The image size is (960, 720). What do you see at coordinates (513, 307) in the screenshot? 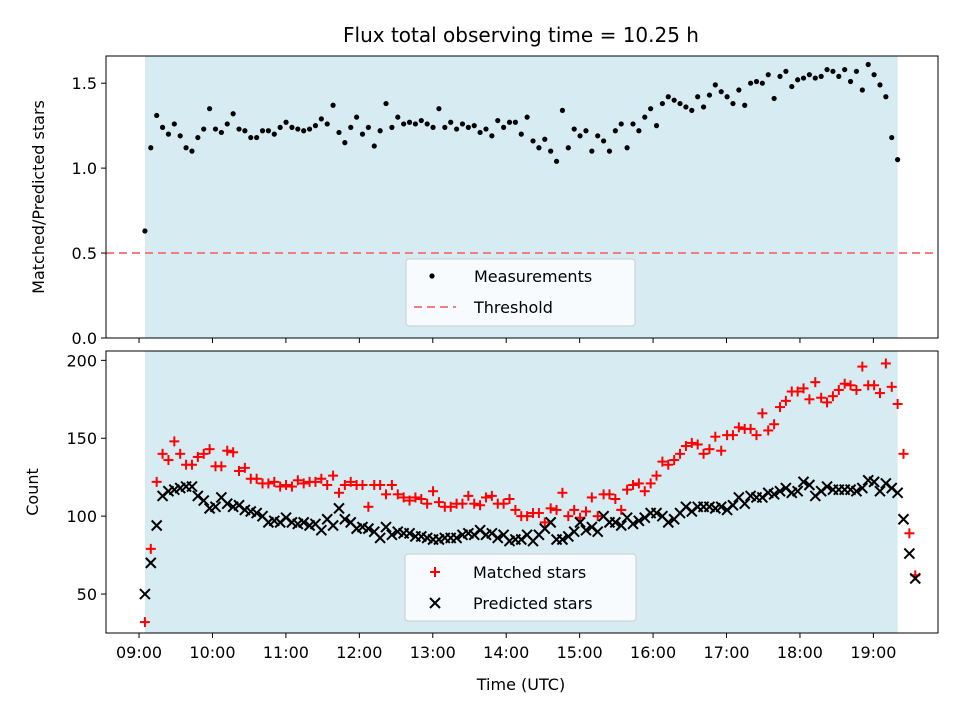
I see `legend-threshold-label: Threshold` at bounding box center [513, 307].